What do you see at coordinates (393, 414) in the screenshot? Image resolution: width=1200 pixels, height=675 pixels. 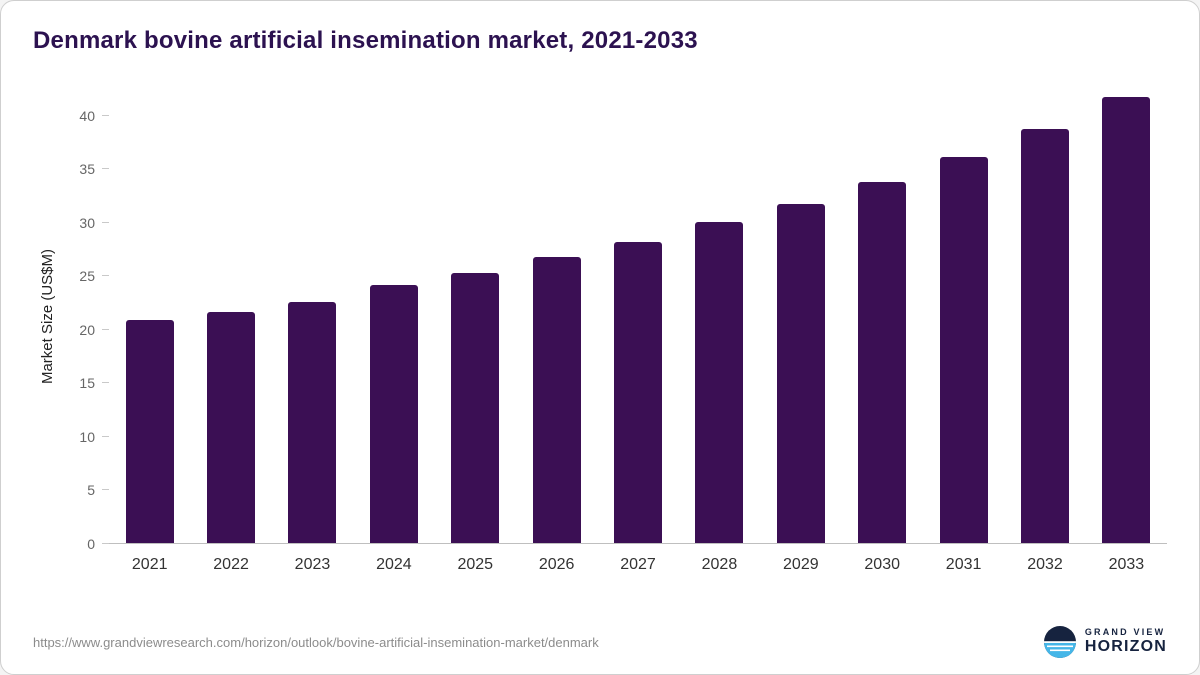 I see `bar-2024` at bounding box center [393, 414].